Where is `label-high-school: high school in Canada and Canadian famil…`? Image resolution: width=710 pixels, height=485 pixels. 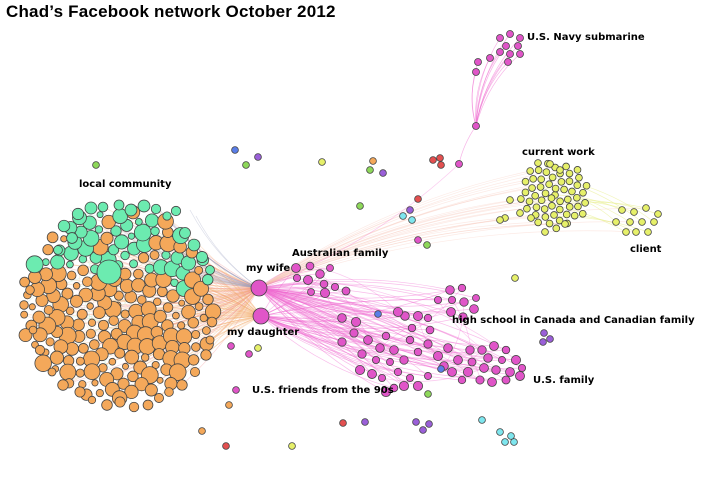
label-high-school: high school in Canada and Canadian famil… is located at coordinates (573, 320).